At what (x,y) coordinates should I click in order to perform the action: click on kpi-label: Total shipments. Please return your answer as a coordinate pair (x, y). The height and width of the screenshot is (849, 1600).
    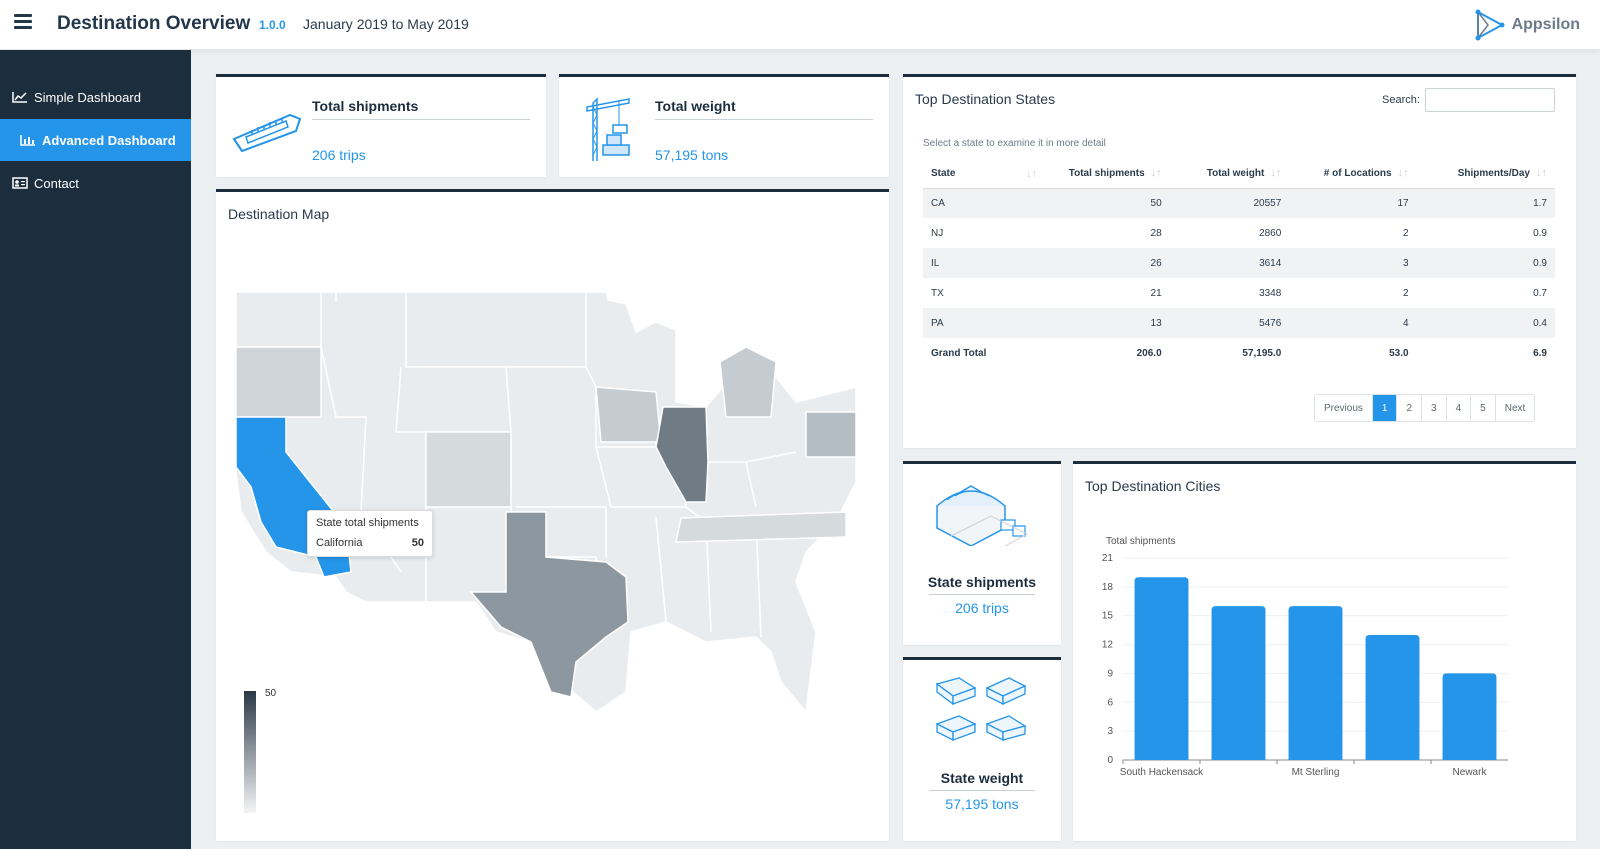
    Looking at the image, I should click on (365, 106).